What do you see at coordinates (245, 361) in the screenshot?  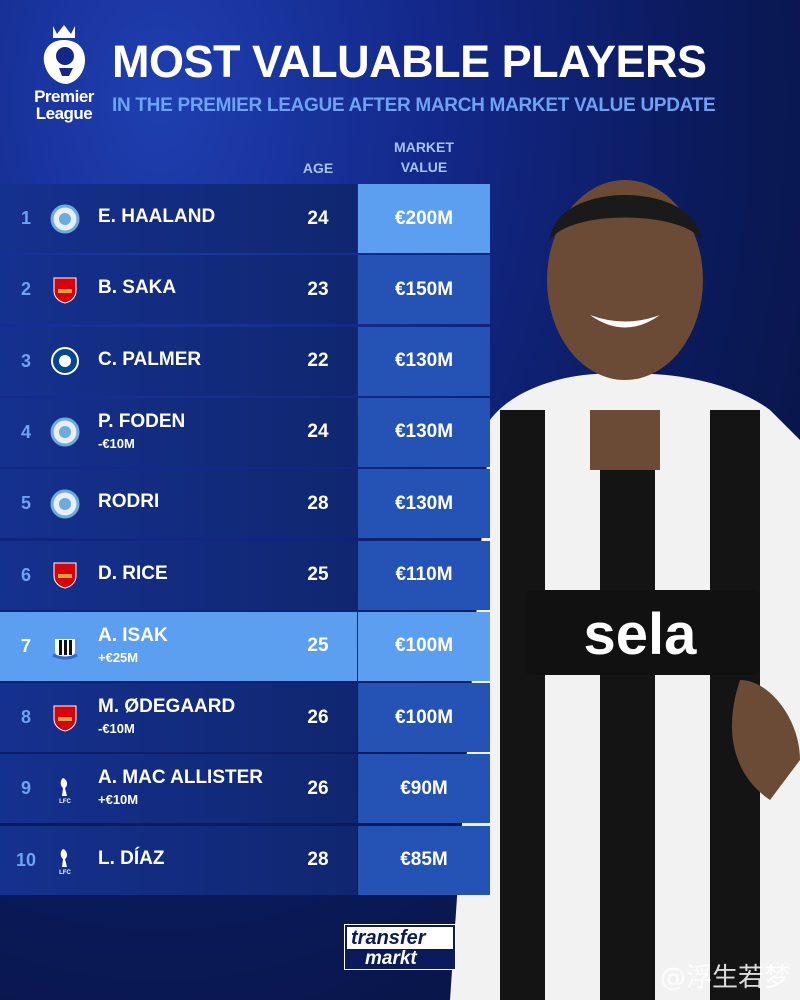 I see `table-row: 3 C. PALMER 22 €130M` at bounding box center [245, 361].